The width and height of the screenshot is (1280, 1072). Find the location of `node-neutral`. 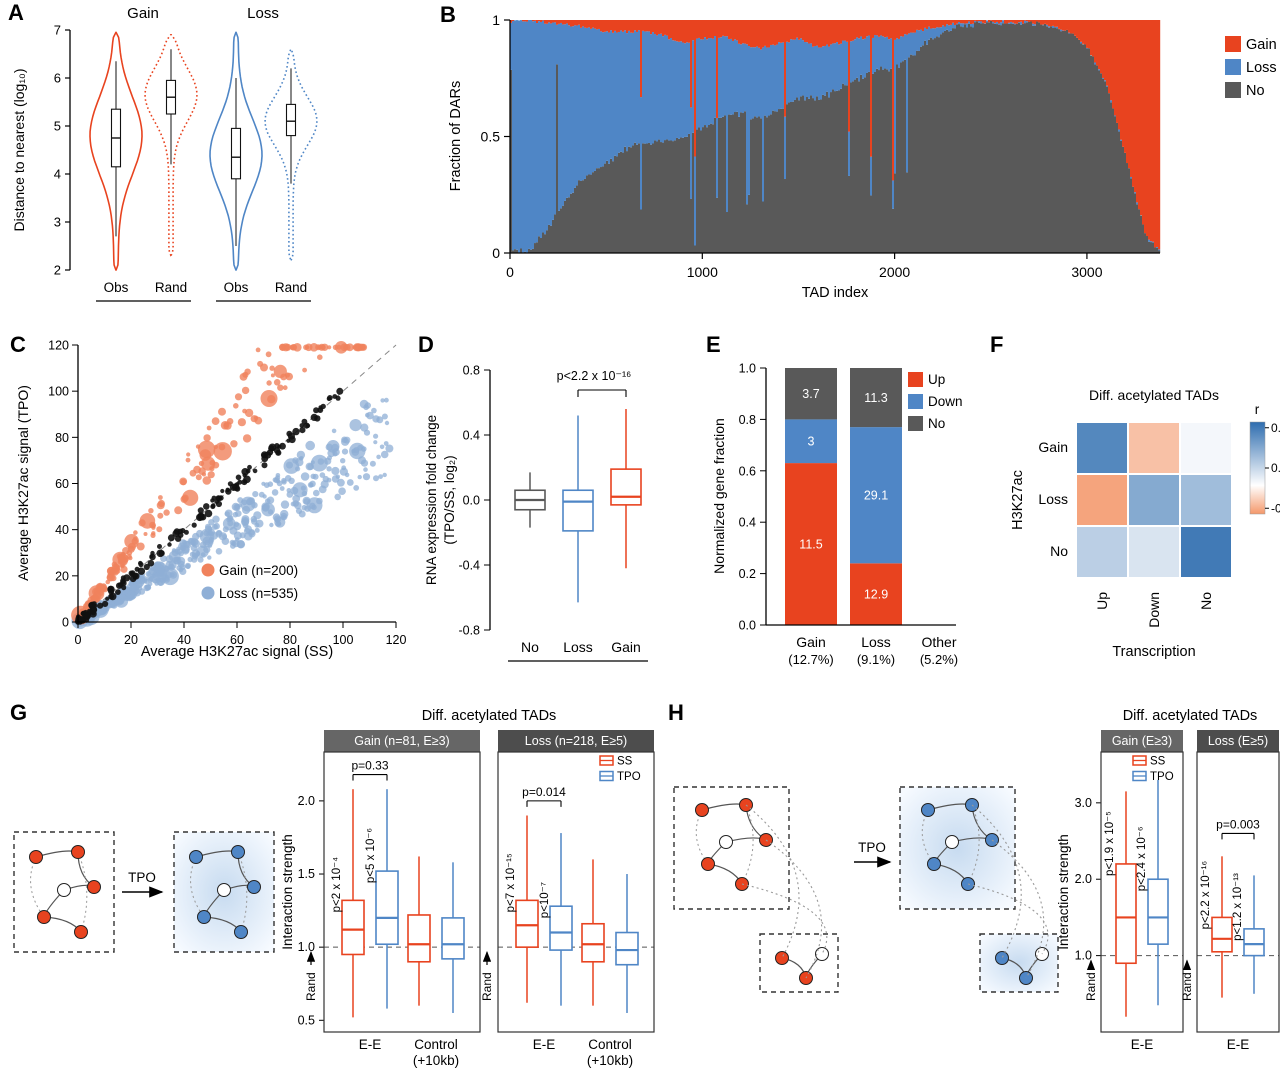

node-neutral is located at coordinates (952, 842).